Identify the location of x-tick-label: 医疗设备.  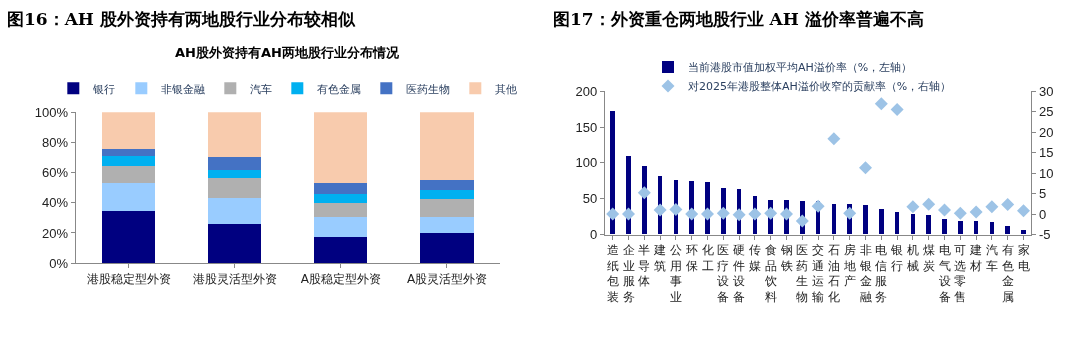
(723, 273).